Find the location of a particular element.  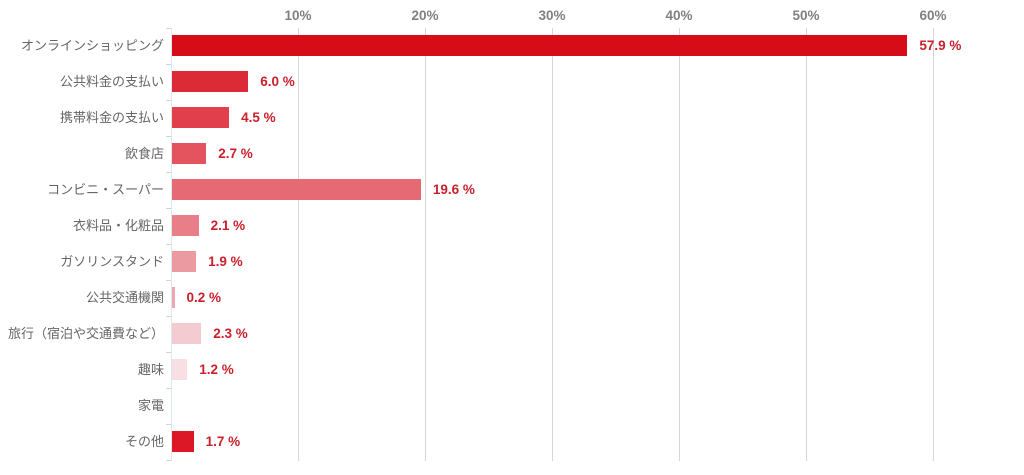

value-label: 2.1 % is located at coordinates (228, 225).